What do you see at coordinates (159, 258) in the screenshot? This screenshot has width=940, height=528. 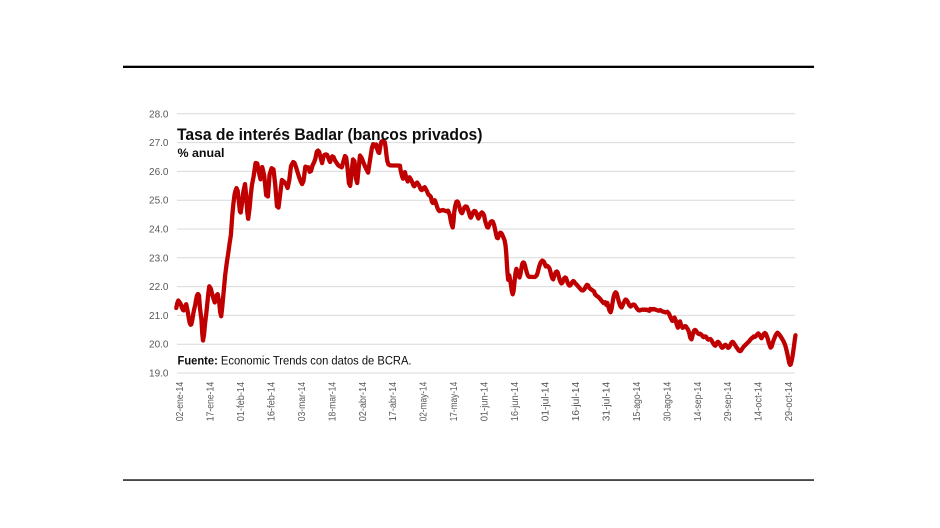 I see `svg-text: 23.0` at bounding box center [159, 258].